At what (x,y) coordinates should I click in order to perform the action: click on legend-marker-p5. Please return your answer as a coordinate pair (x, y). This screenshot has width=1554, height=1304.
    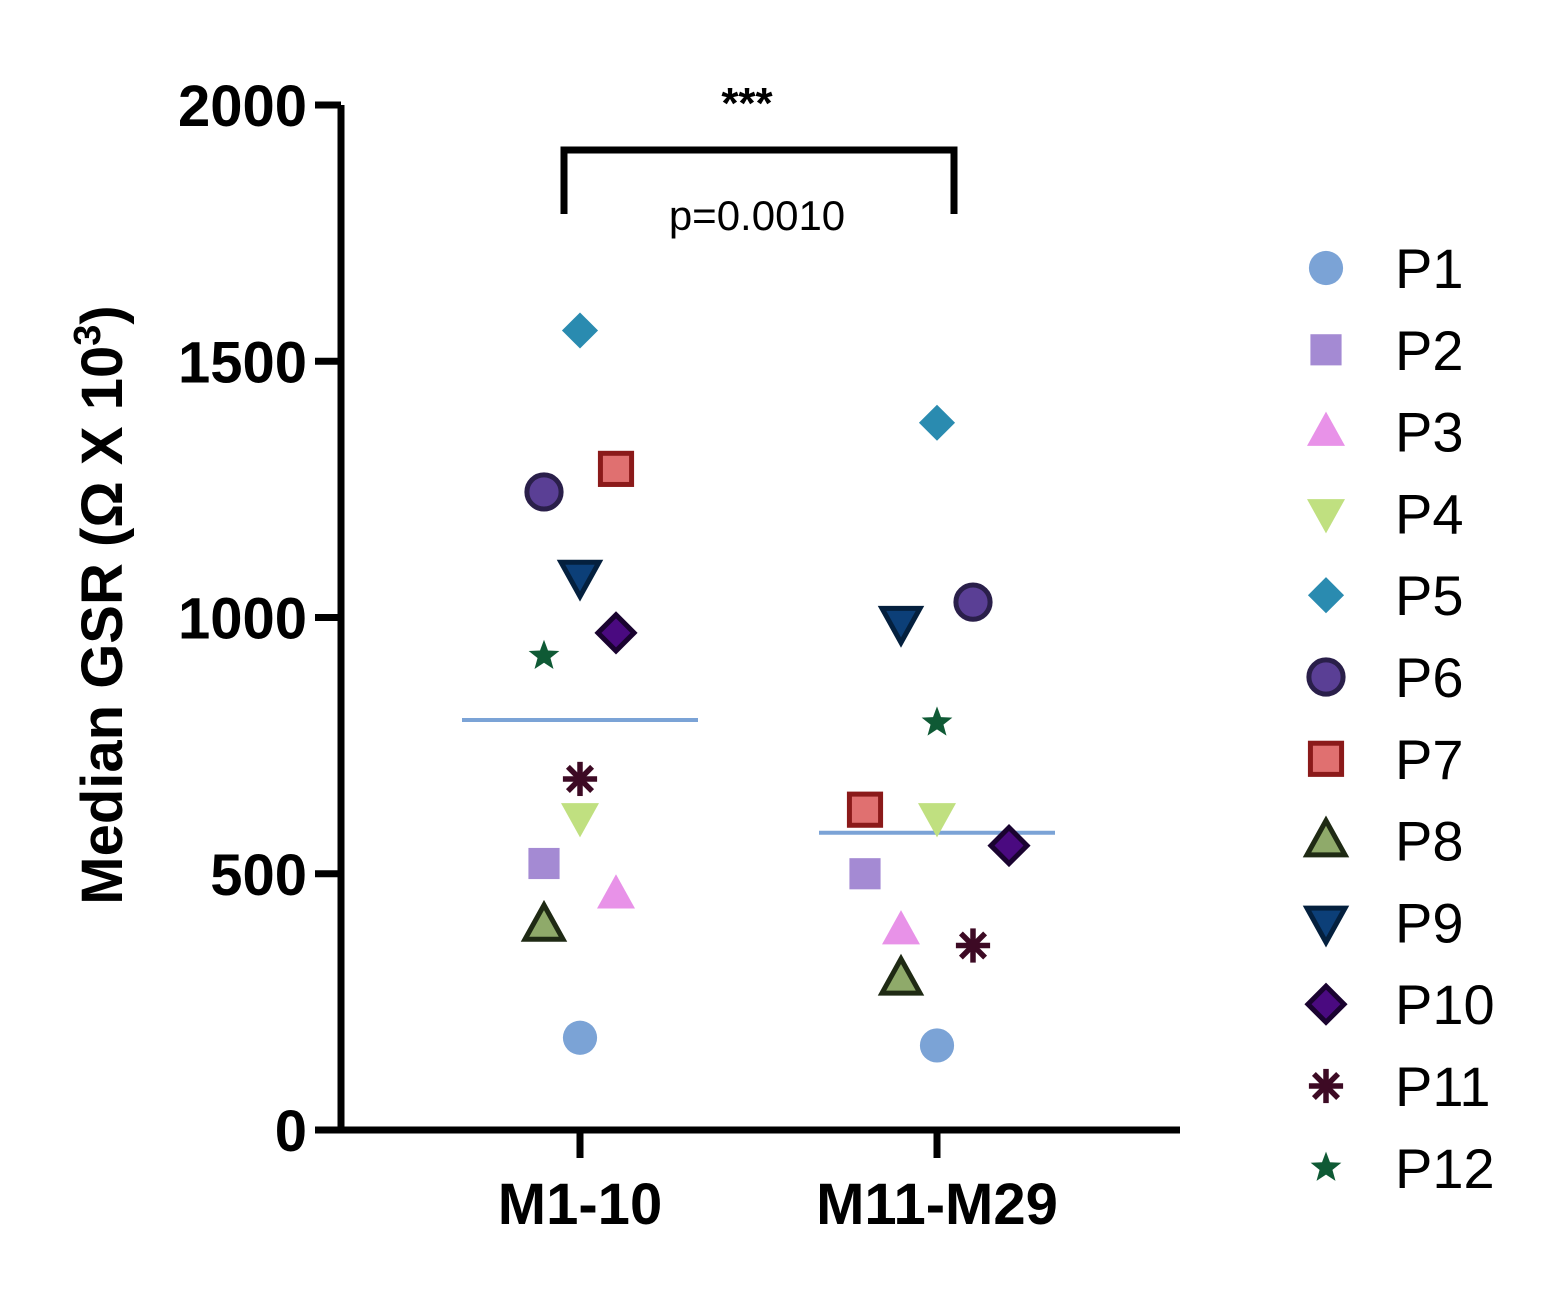
    Looking at the image, I should click on (1326, 595).